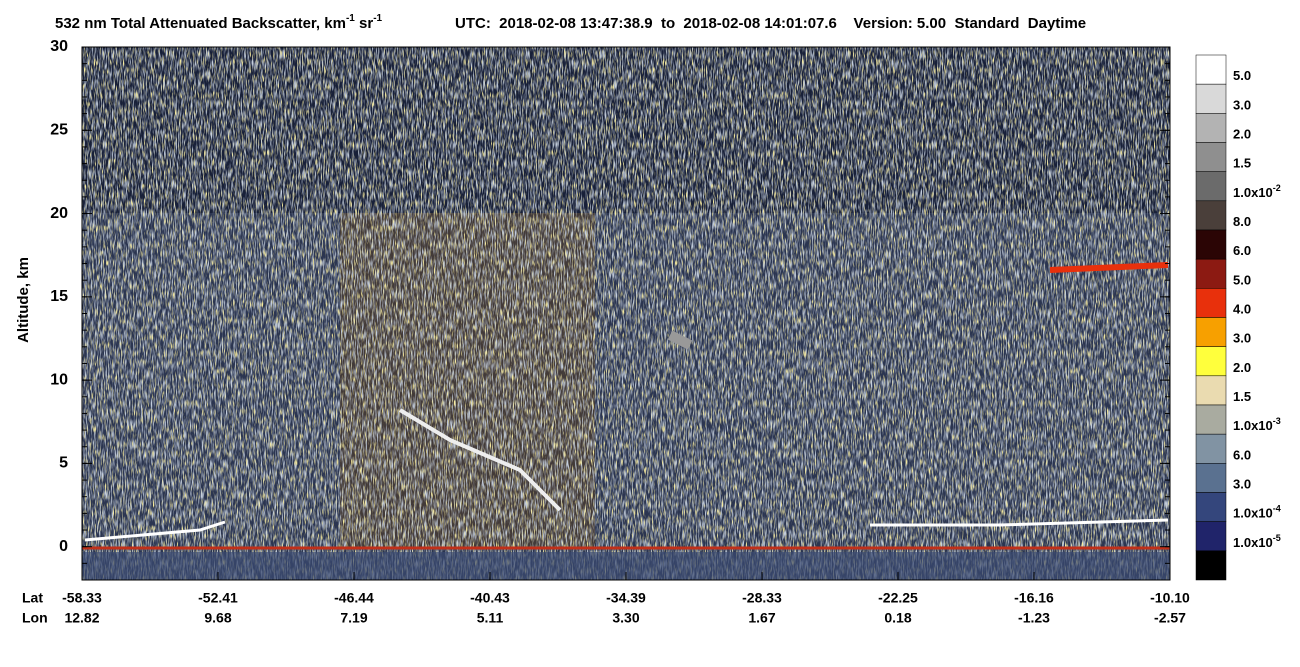  I want to click on colorbar-label-exp: -2, so click(1277, 188).